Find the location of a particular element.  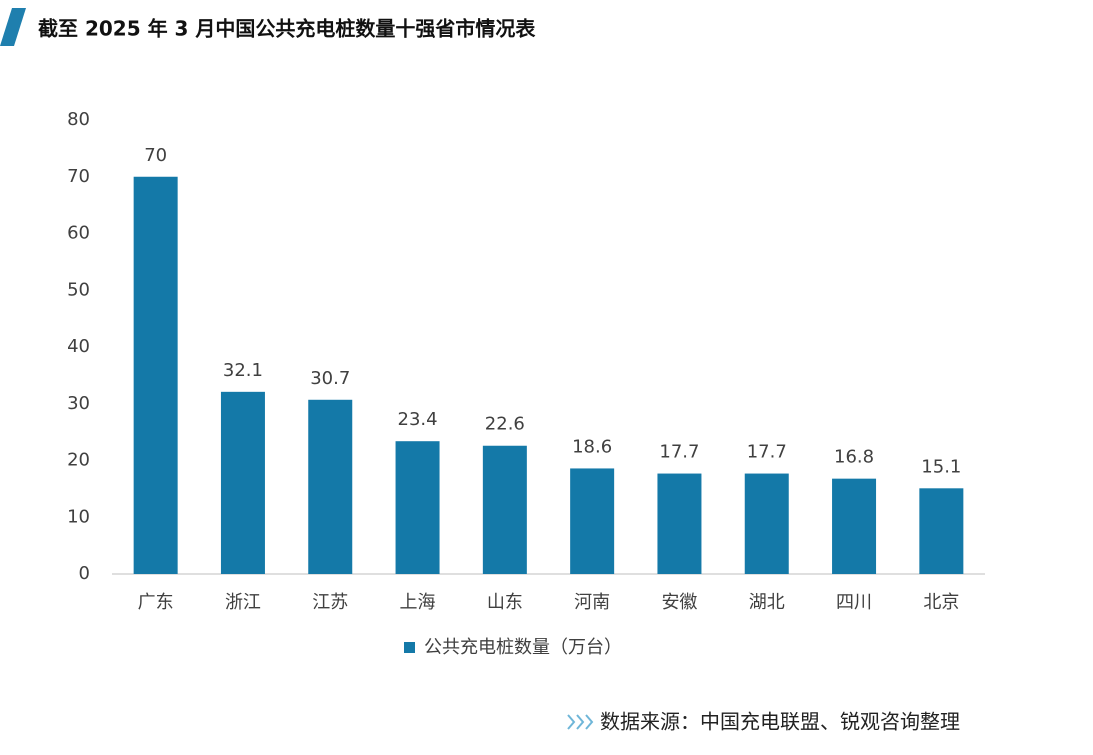

data-label: 16.8 is located at coordinates (854, 457).